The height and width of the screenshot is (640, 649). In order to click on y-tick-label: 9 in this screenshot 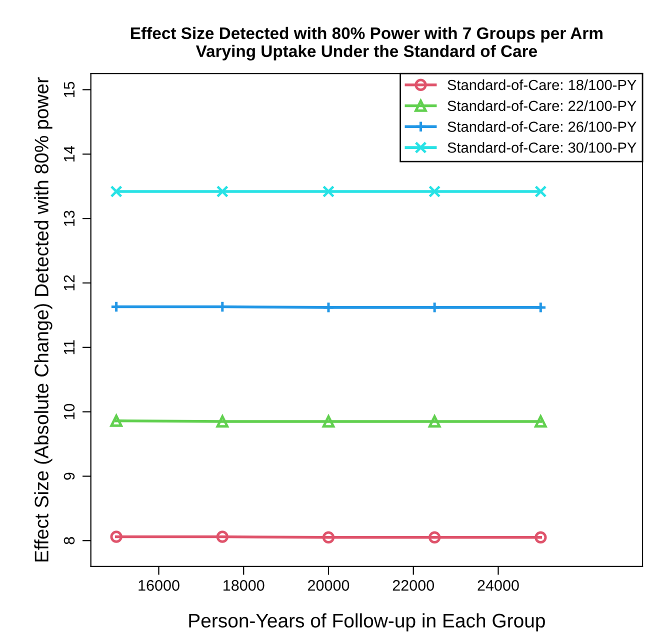, I will do `click(69, 476)`.